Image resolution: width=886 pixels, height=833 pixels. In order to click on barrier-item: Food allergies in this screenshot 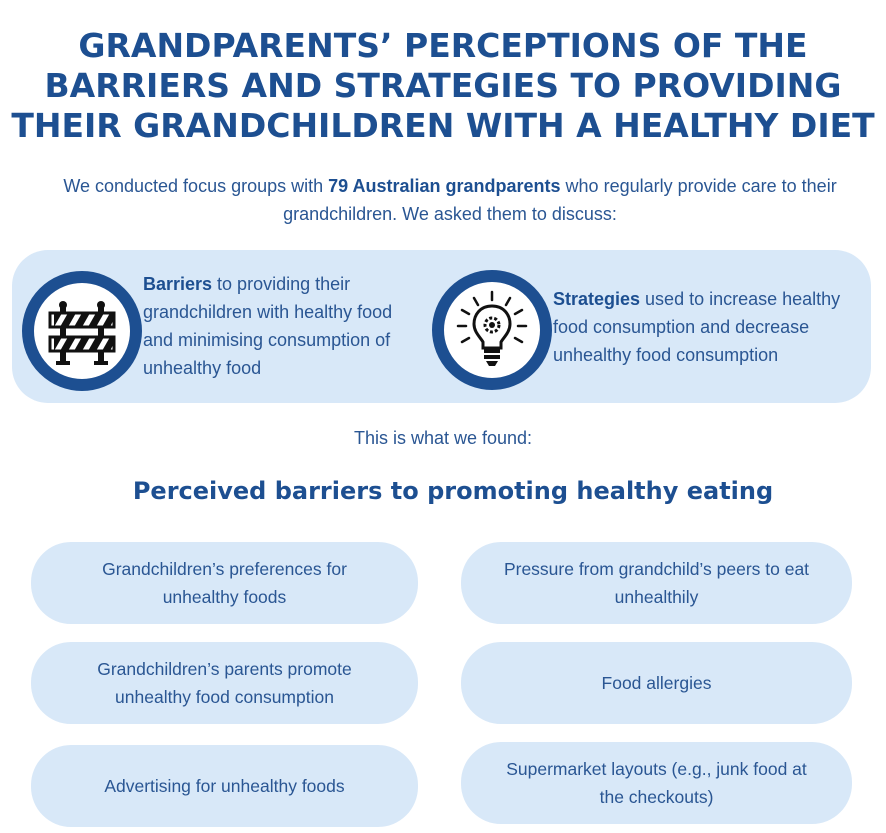, I will do `click(656, 683)`.